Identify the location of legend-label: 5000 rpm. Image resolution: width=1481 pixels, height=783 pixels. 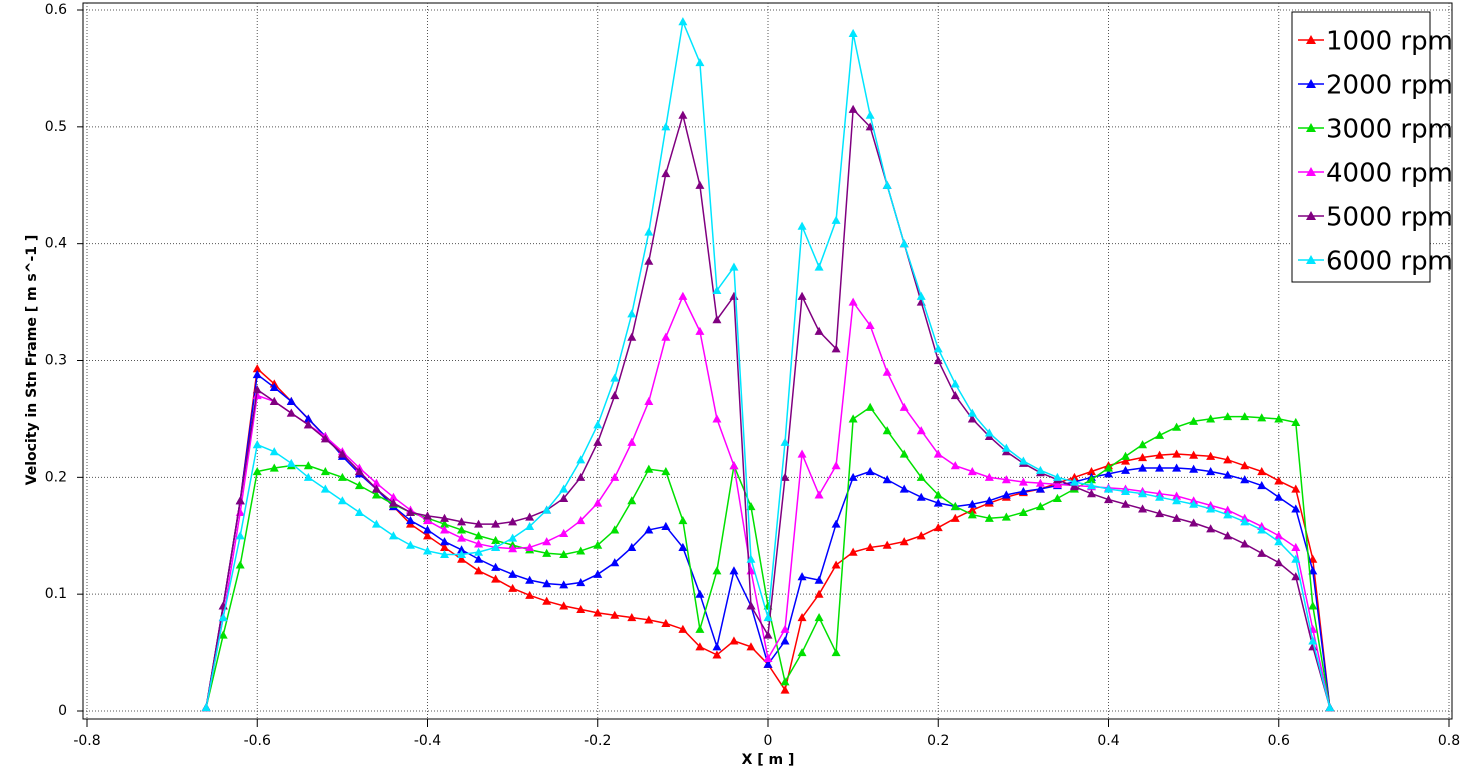
(1389, 218).